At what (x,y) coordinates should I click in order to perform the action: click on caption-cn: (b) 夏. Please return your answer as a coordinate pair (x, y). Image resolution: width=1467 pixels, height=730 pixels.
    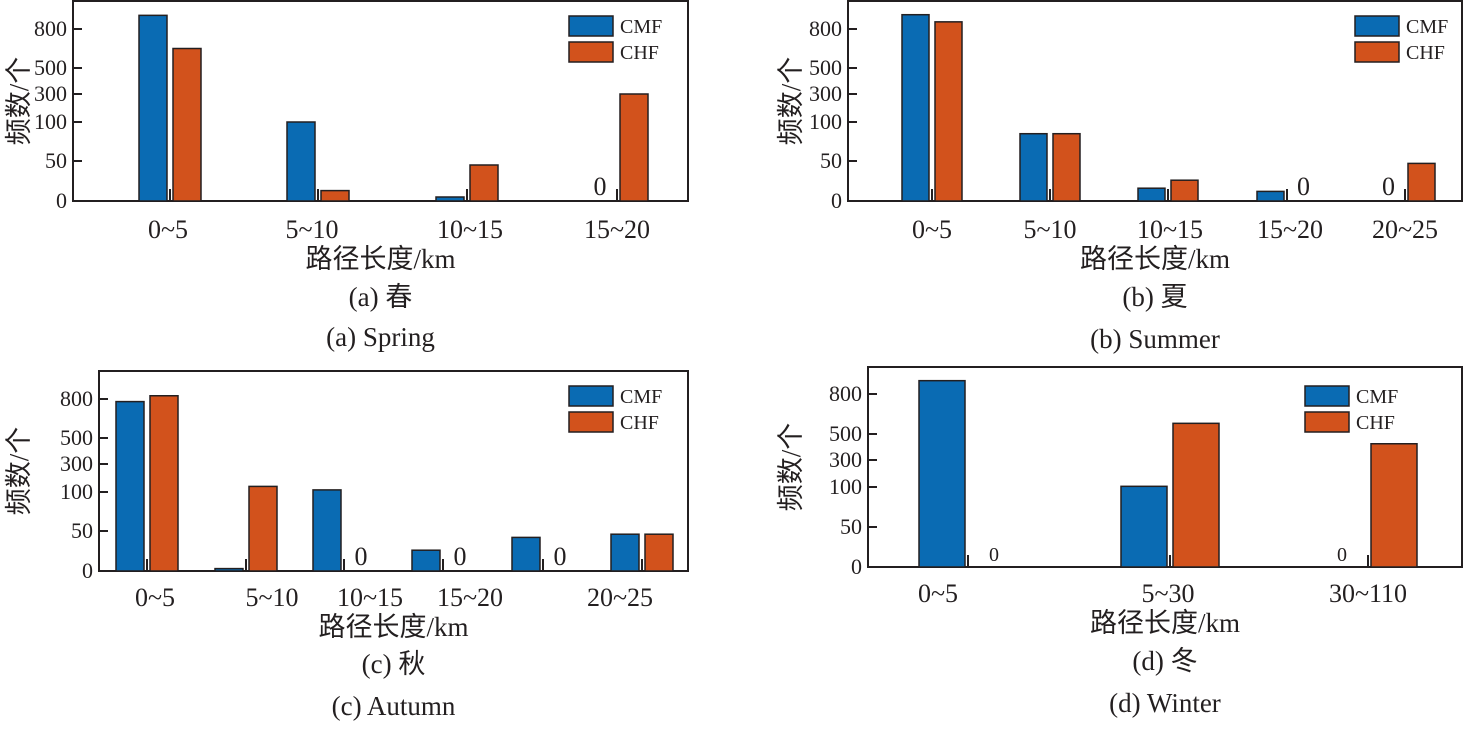
    Looking at the image, I should click on (1154, 297).